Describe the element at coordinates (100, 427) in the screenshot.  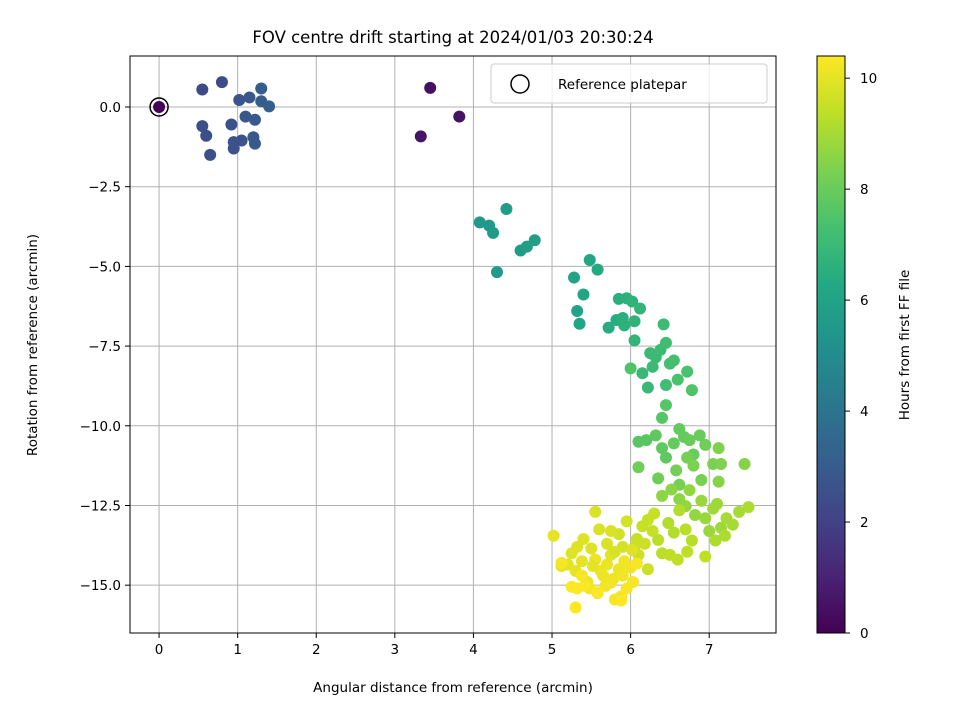
I see `y-tick-label: −10.0` at that location.